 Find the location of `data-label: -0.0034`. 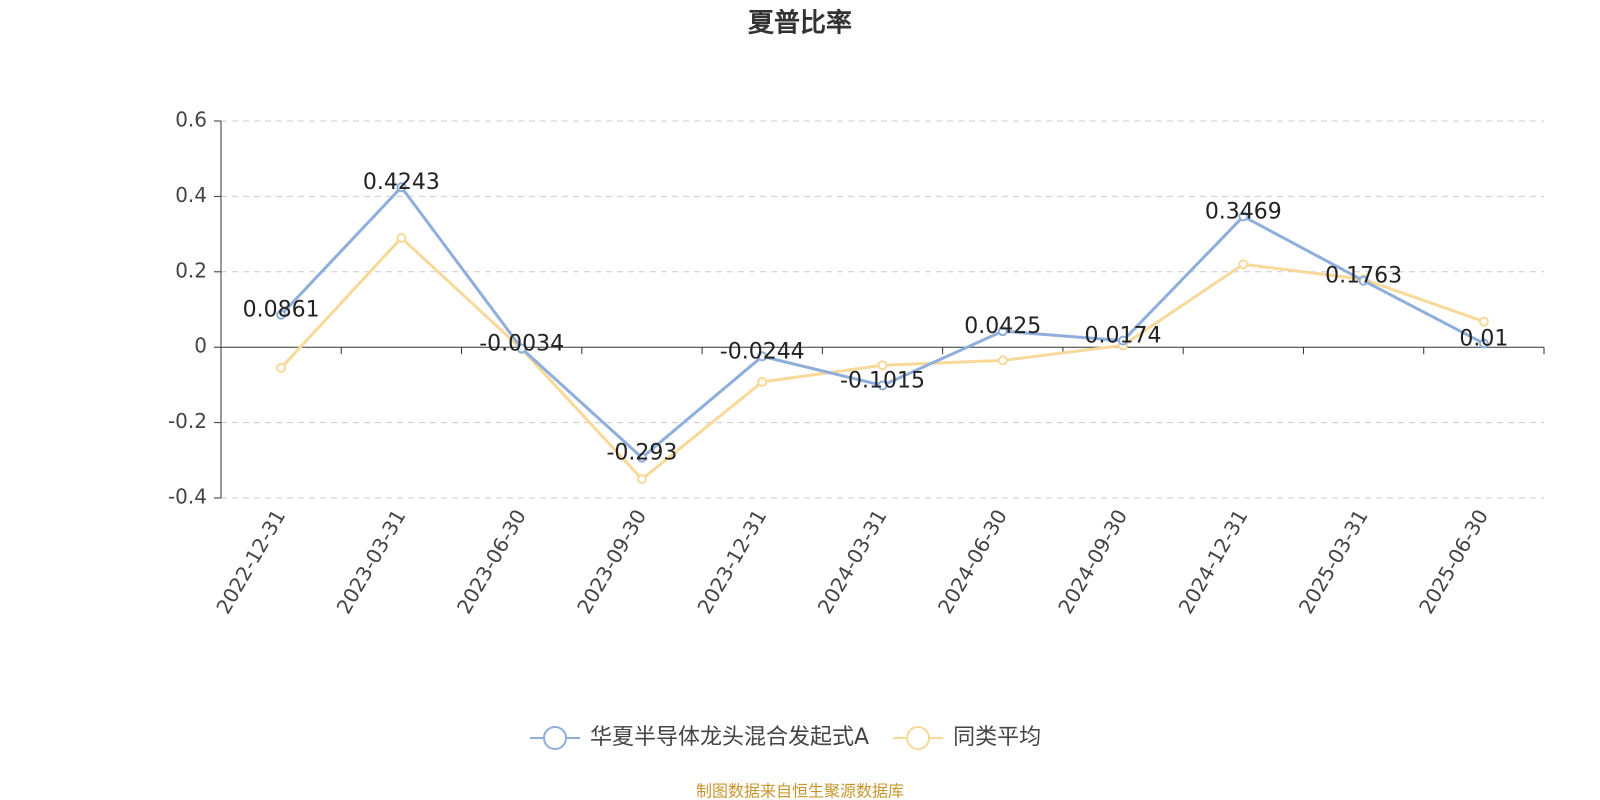

data-label: -0.0034 is located at coordinates (521, 343).